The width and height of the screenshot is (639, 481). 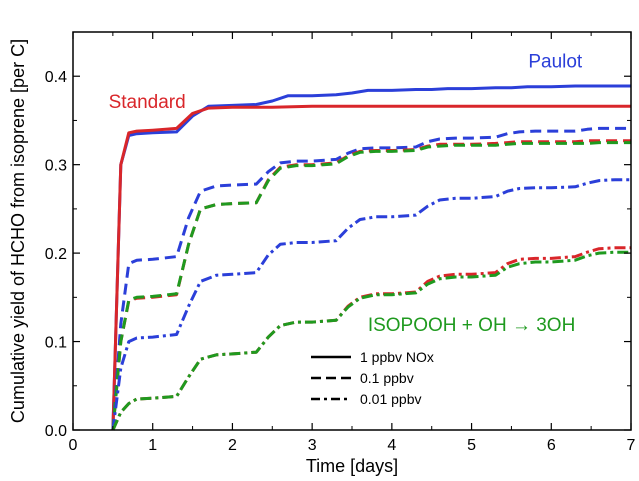 I want to click on x-tick-label: 5, so click(x=471, y=445).